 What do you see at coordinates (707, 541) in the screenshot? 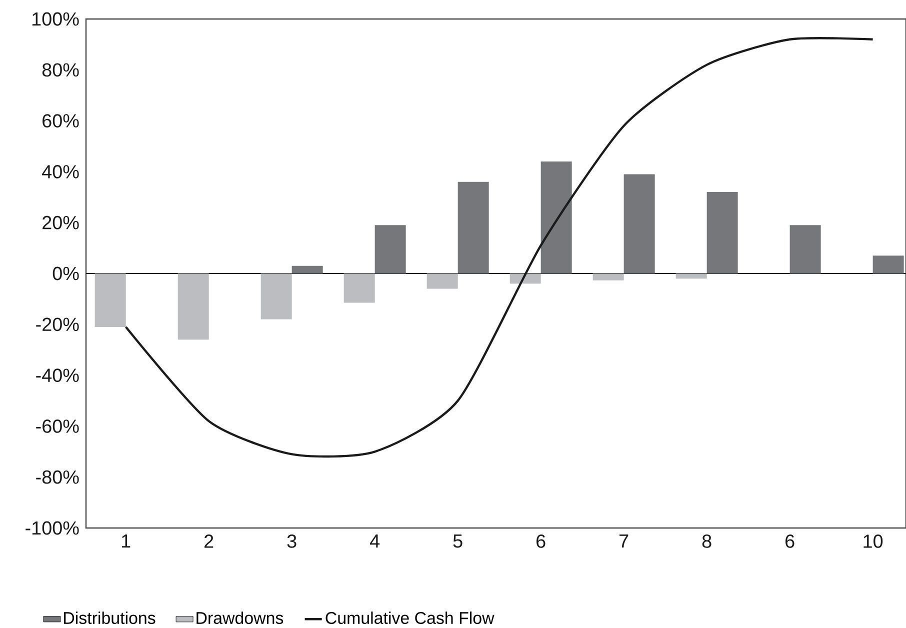
I see `x-tick-label: 8` at bounding box center [707, 541].